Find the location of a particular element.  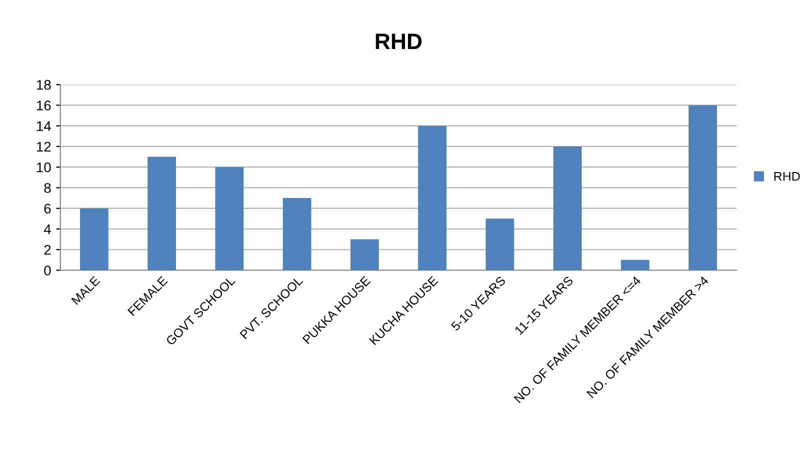

y-tick-label: 0 is located at coordinates (47, 271).